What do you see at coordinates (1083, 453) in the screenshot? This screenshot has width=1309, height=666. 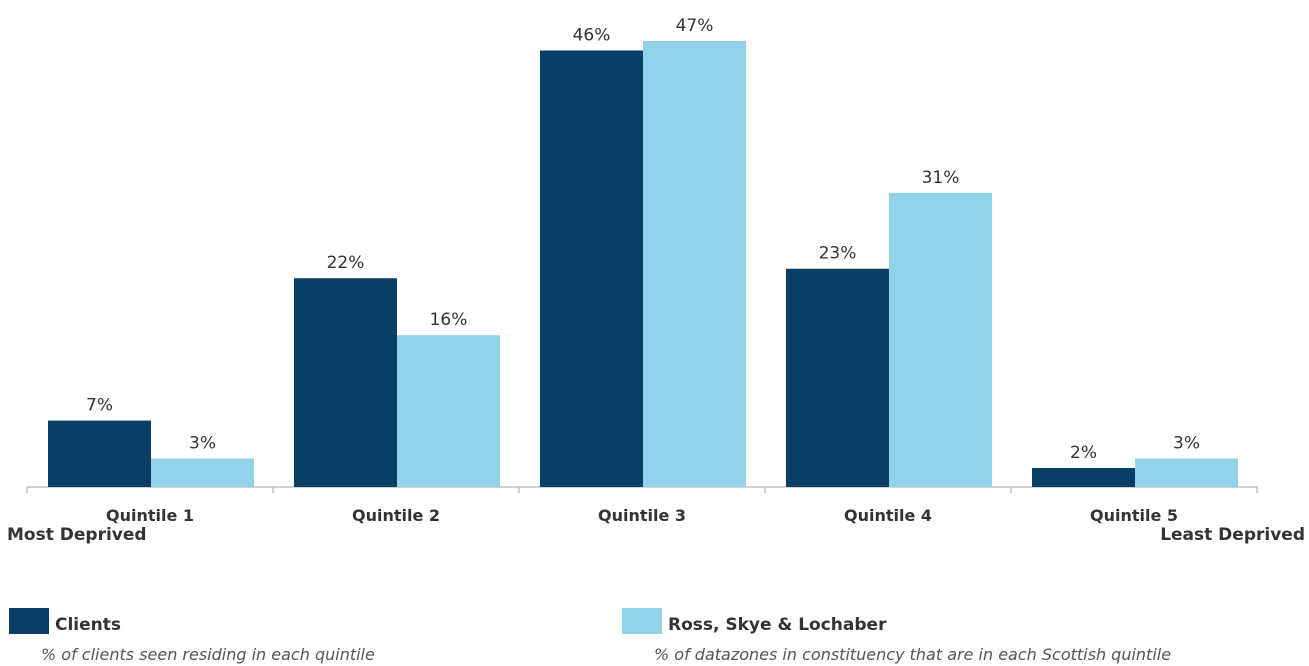 I see `data-label: 2%` at bounding box center [1083, 453].